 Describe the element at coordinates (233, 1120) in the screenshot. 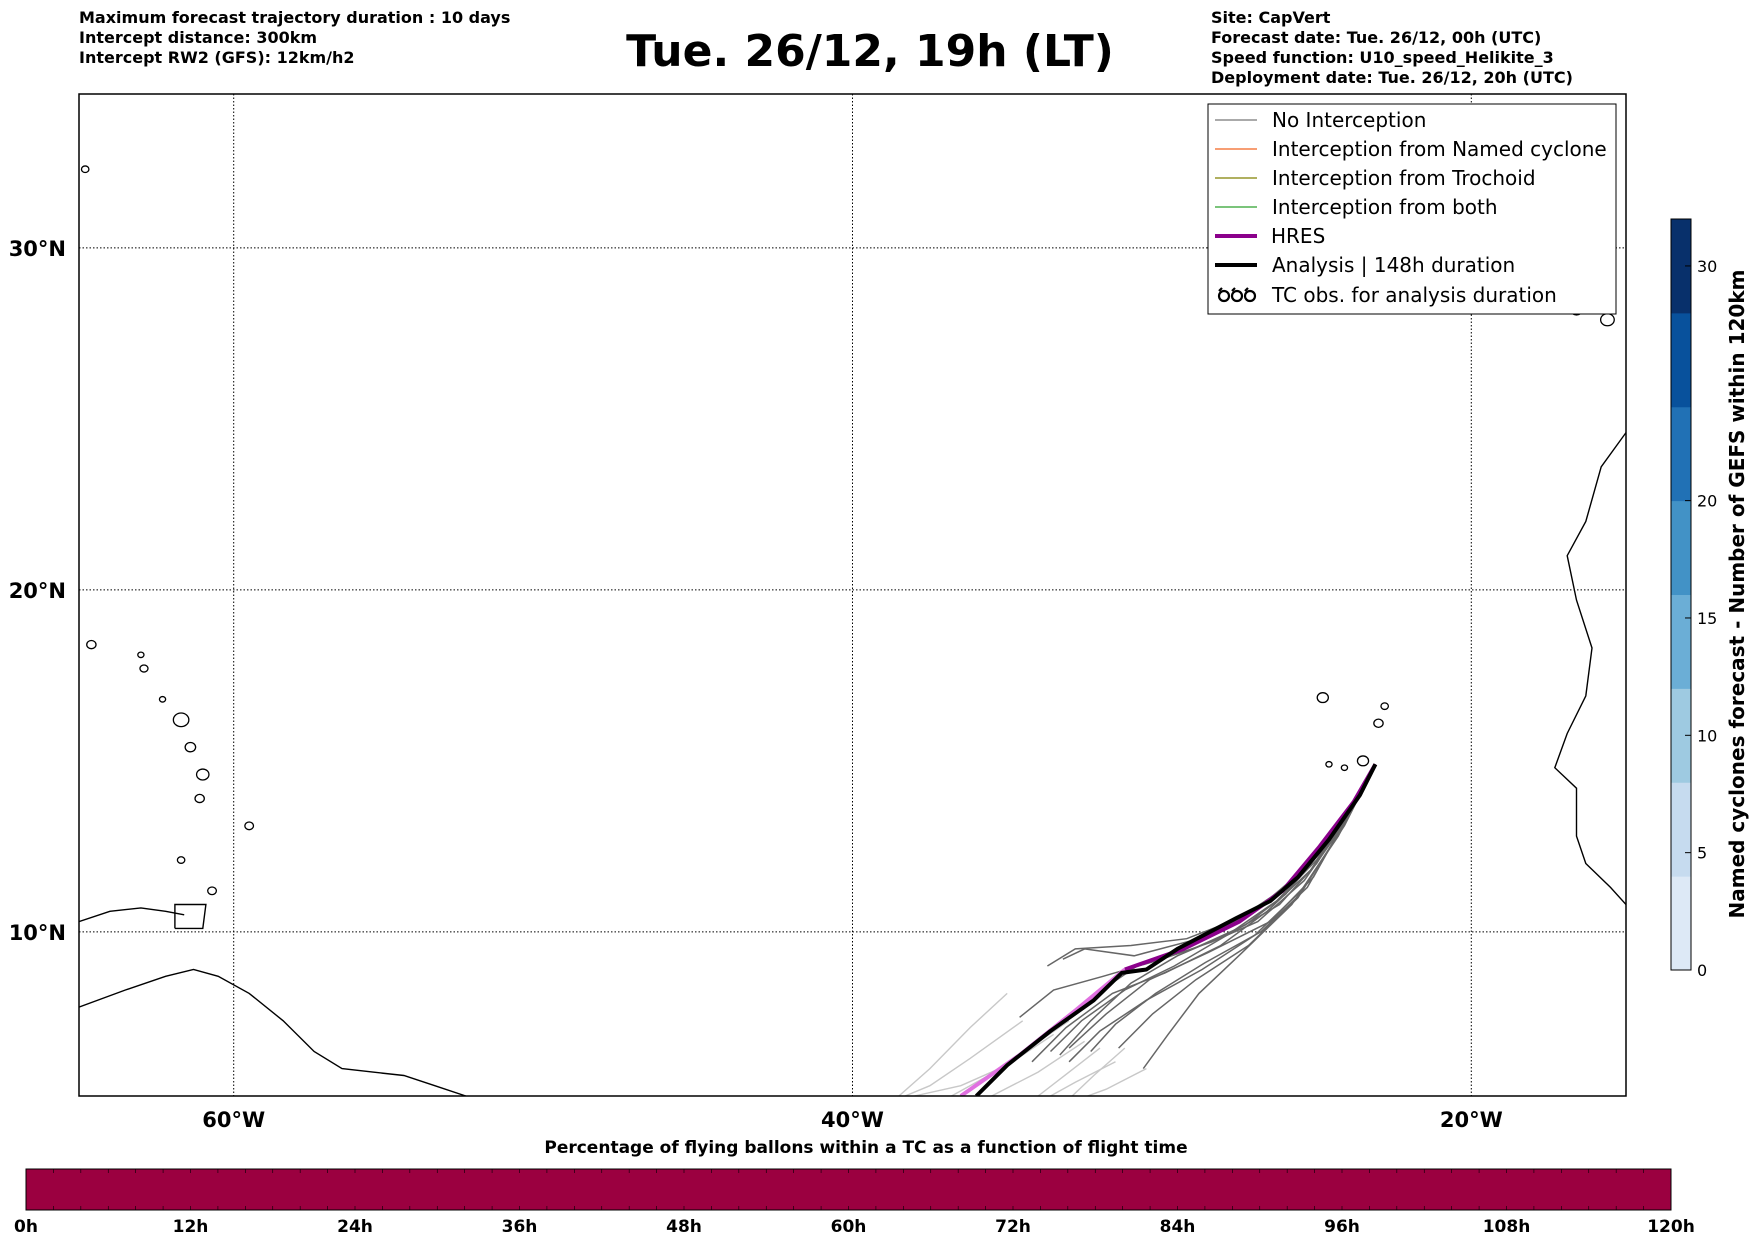

I see `lon-tick-label: 60°W` at that location.